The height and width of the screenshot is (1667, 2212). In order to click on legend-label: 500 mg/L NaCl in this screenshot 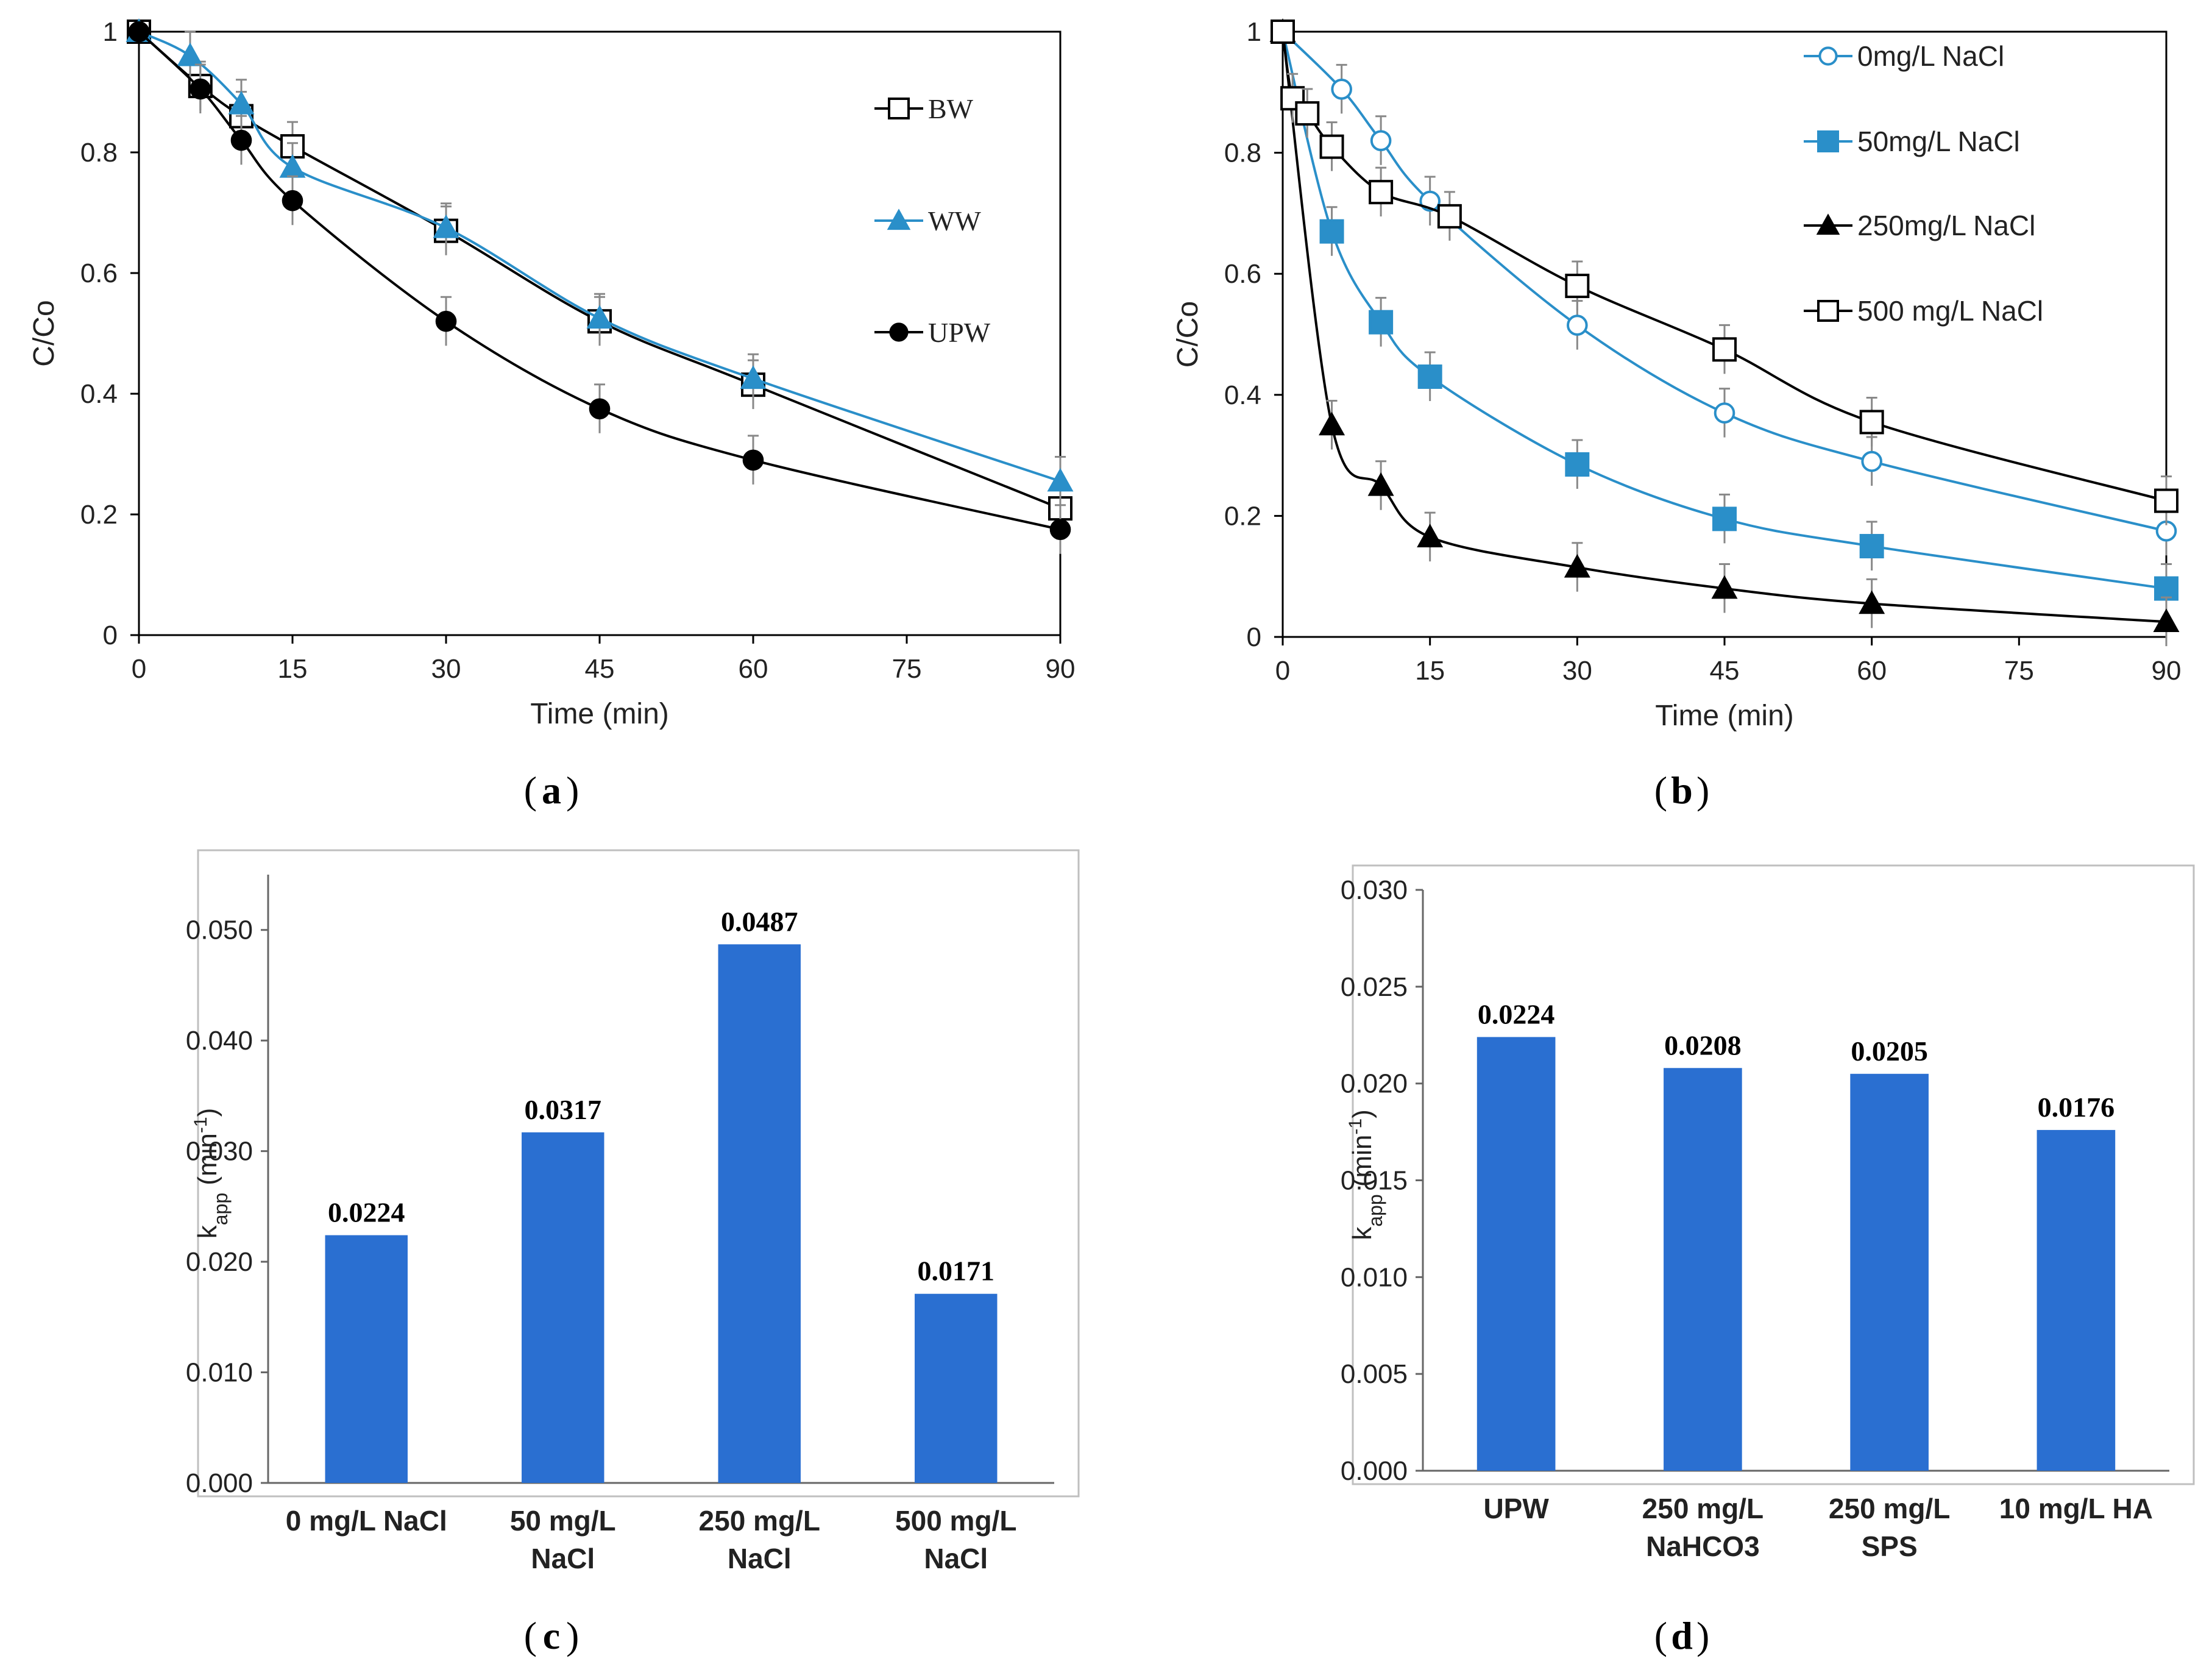, I will do `click(1950, 311)`.